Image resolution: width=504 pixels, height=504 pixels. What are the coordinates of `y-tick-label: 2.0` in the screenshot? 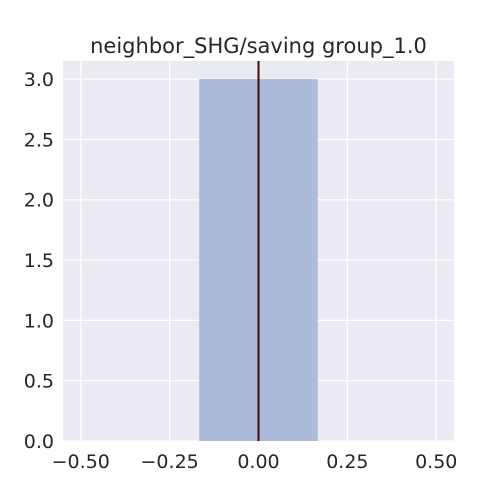 It's located at (39, 201).